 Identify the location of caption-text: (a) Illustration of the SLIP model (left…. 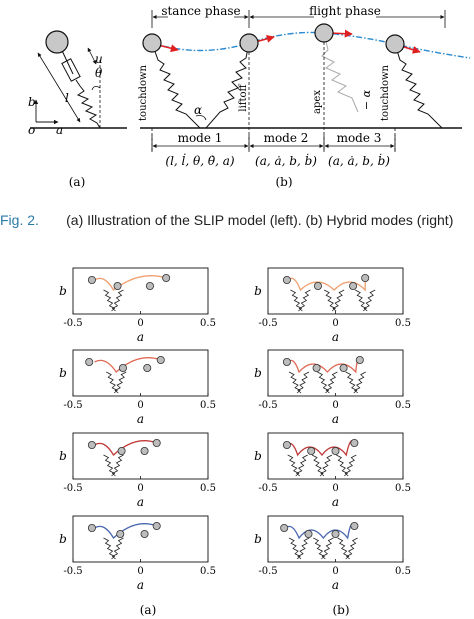
(260, 220).